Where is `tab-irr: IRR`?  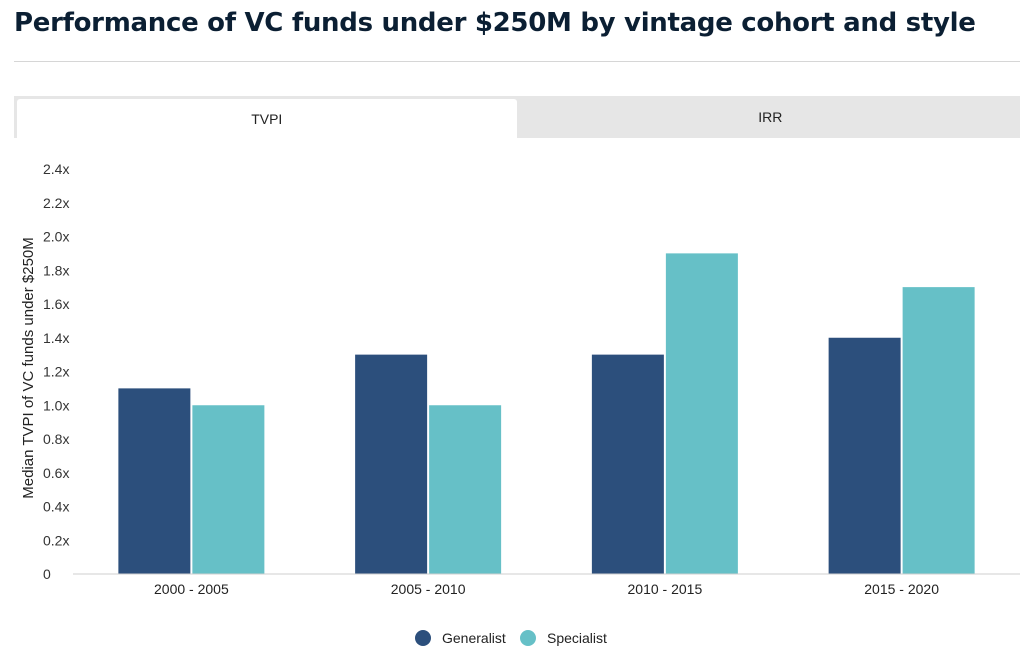
tab-irr: IRR is located at coordinates (771, 117).